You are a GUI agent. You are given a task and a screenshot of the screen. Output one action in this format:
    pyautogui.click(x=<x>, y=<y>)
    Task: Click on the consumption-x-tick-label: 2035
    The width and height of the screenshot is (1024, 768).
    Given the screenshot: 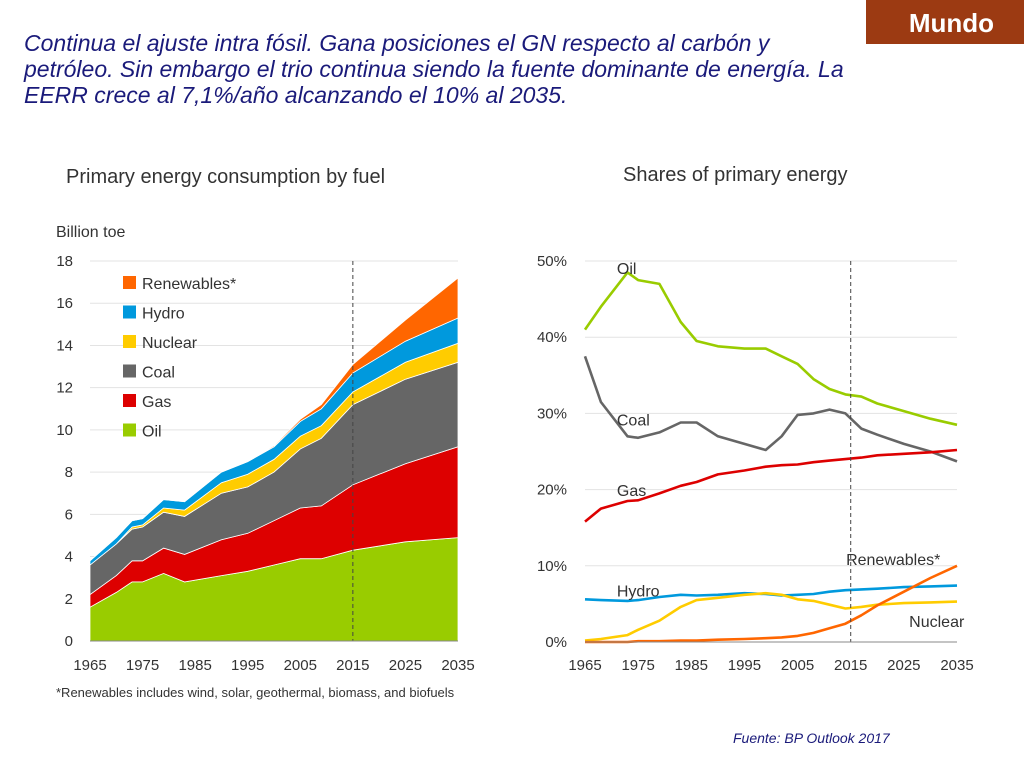 What is the action you would take?
    pyautogui.click(x=457, y=665)
    